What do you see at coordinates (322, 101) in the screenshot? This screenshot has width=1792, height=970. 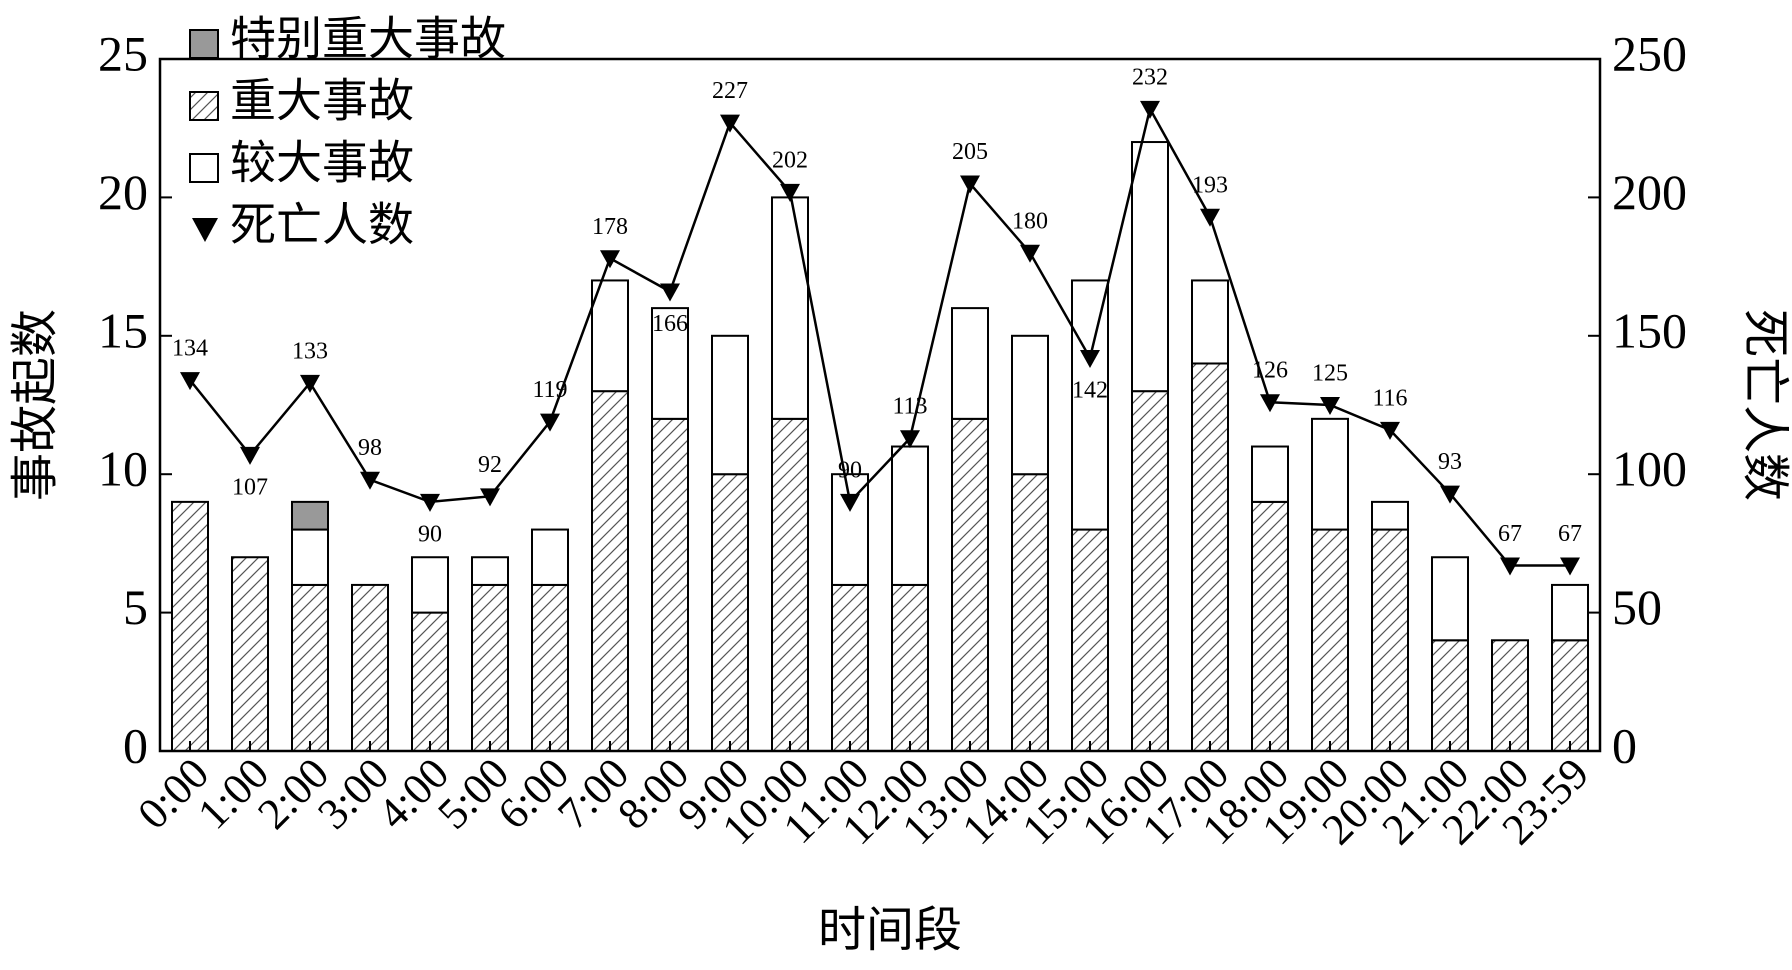 I see `legend-label: 重大事故` at bounding box center [322, 101].